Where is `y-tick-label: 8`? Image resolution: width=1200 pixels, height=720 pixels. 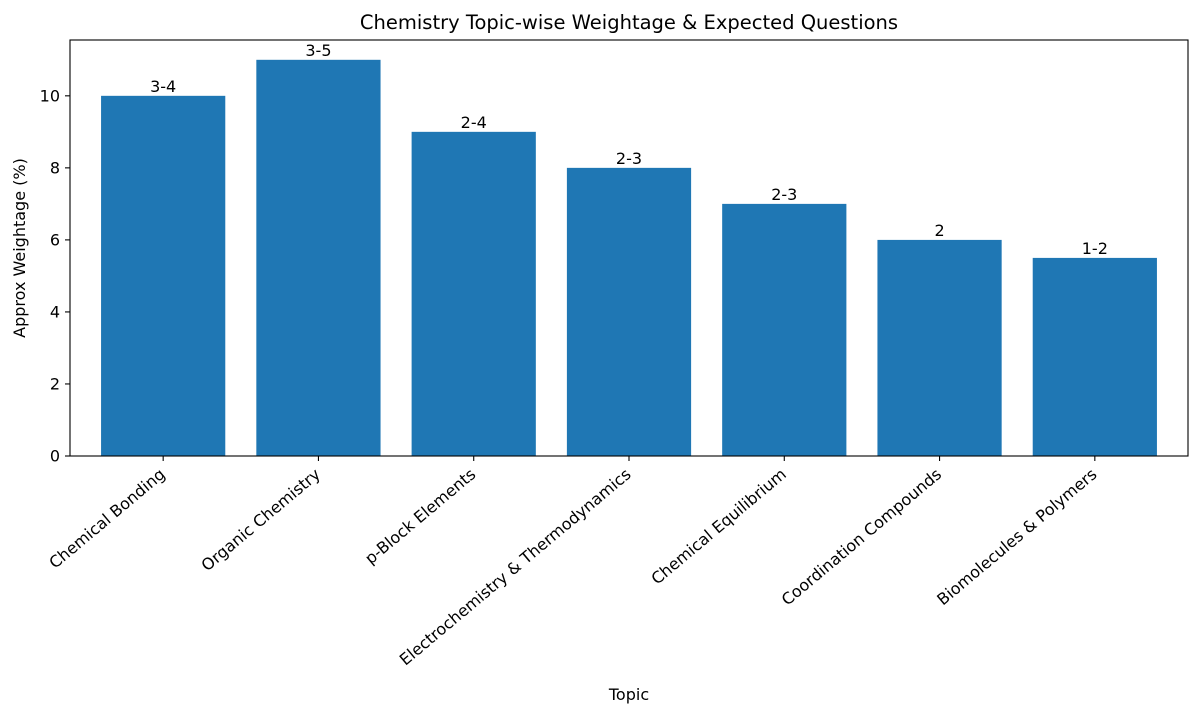 y-tick-label: 8 is located at coordinates (55, 167).